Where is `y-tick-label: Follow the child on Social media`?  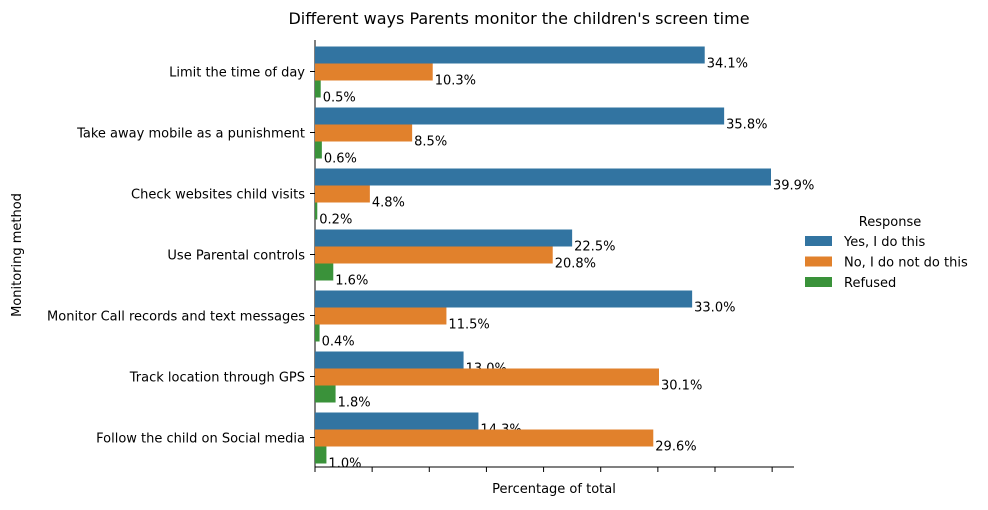 y-tick-label: Follow the child on Social media is located at coordinates (200, 439).